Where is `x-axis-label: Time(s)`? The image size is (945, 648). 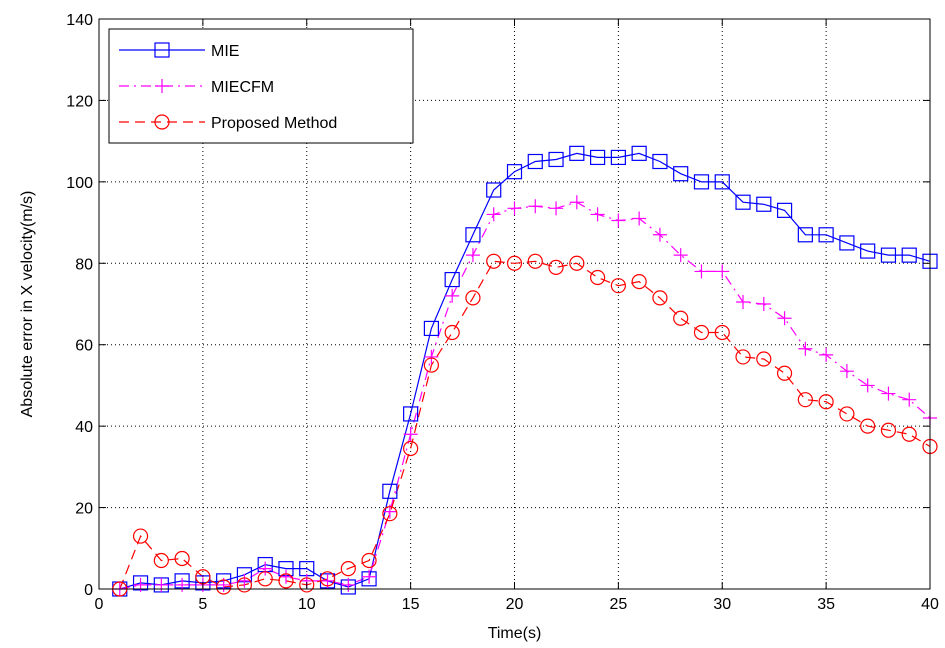 x-axis-label: Time(s) is located at coordinates (515, 633).